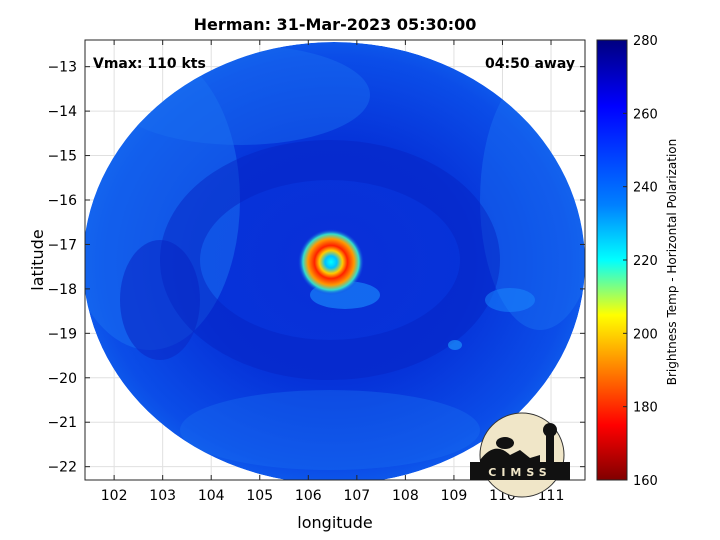 The height and width of the screenshot is (540, 720). I want to click on colorbar-tick-label: 220, so click(645, 261).